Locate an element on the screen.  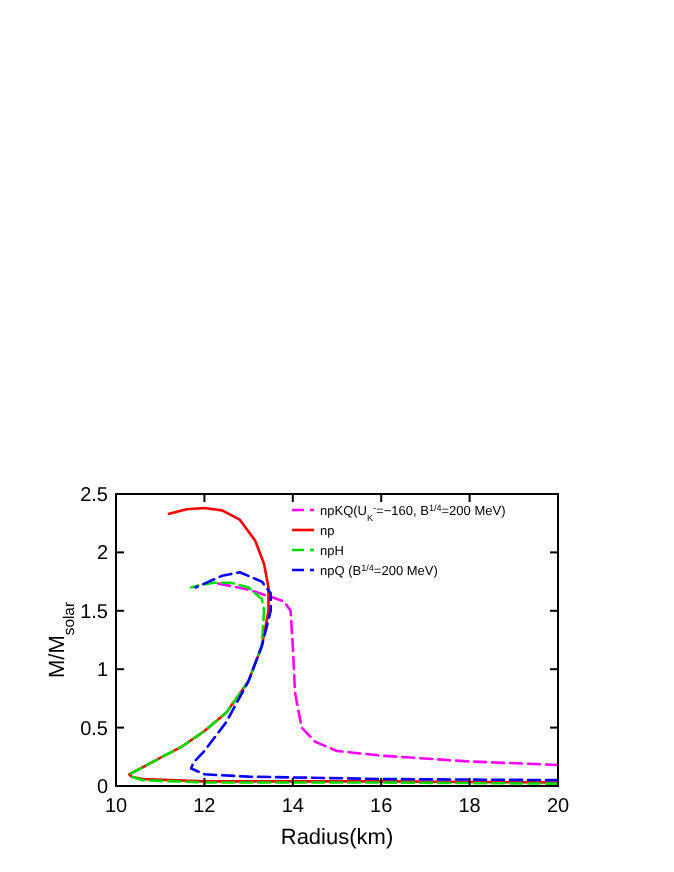
y-tick-label: 2.5 is located at coordinates (94, 496).